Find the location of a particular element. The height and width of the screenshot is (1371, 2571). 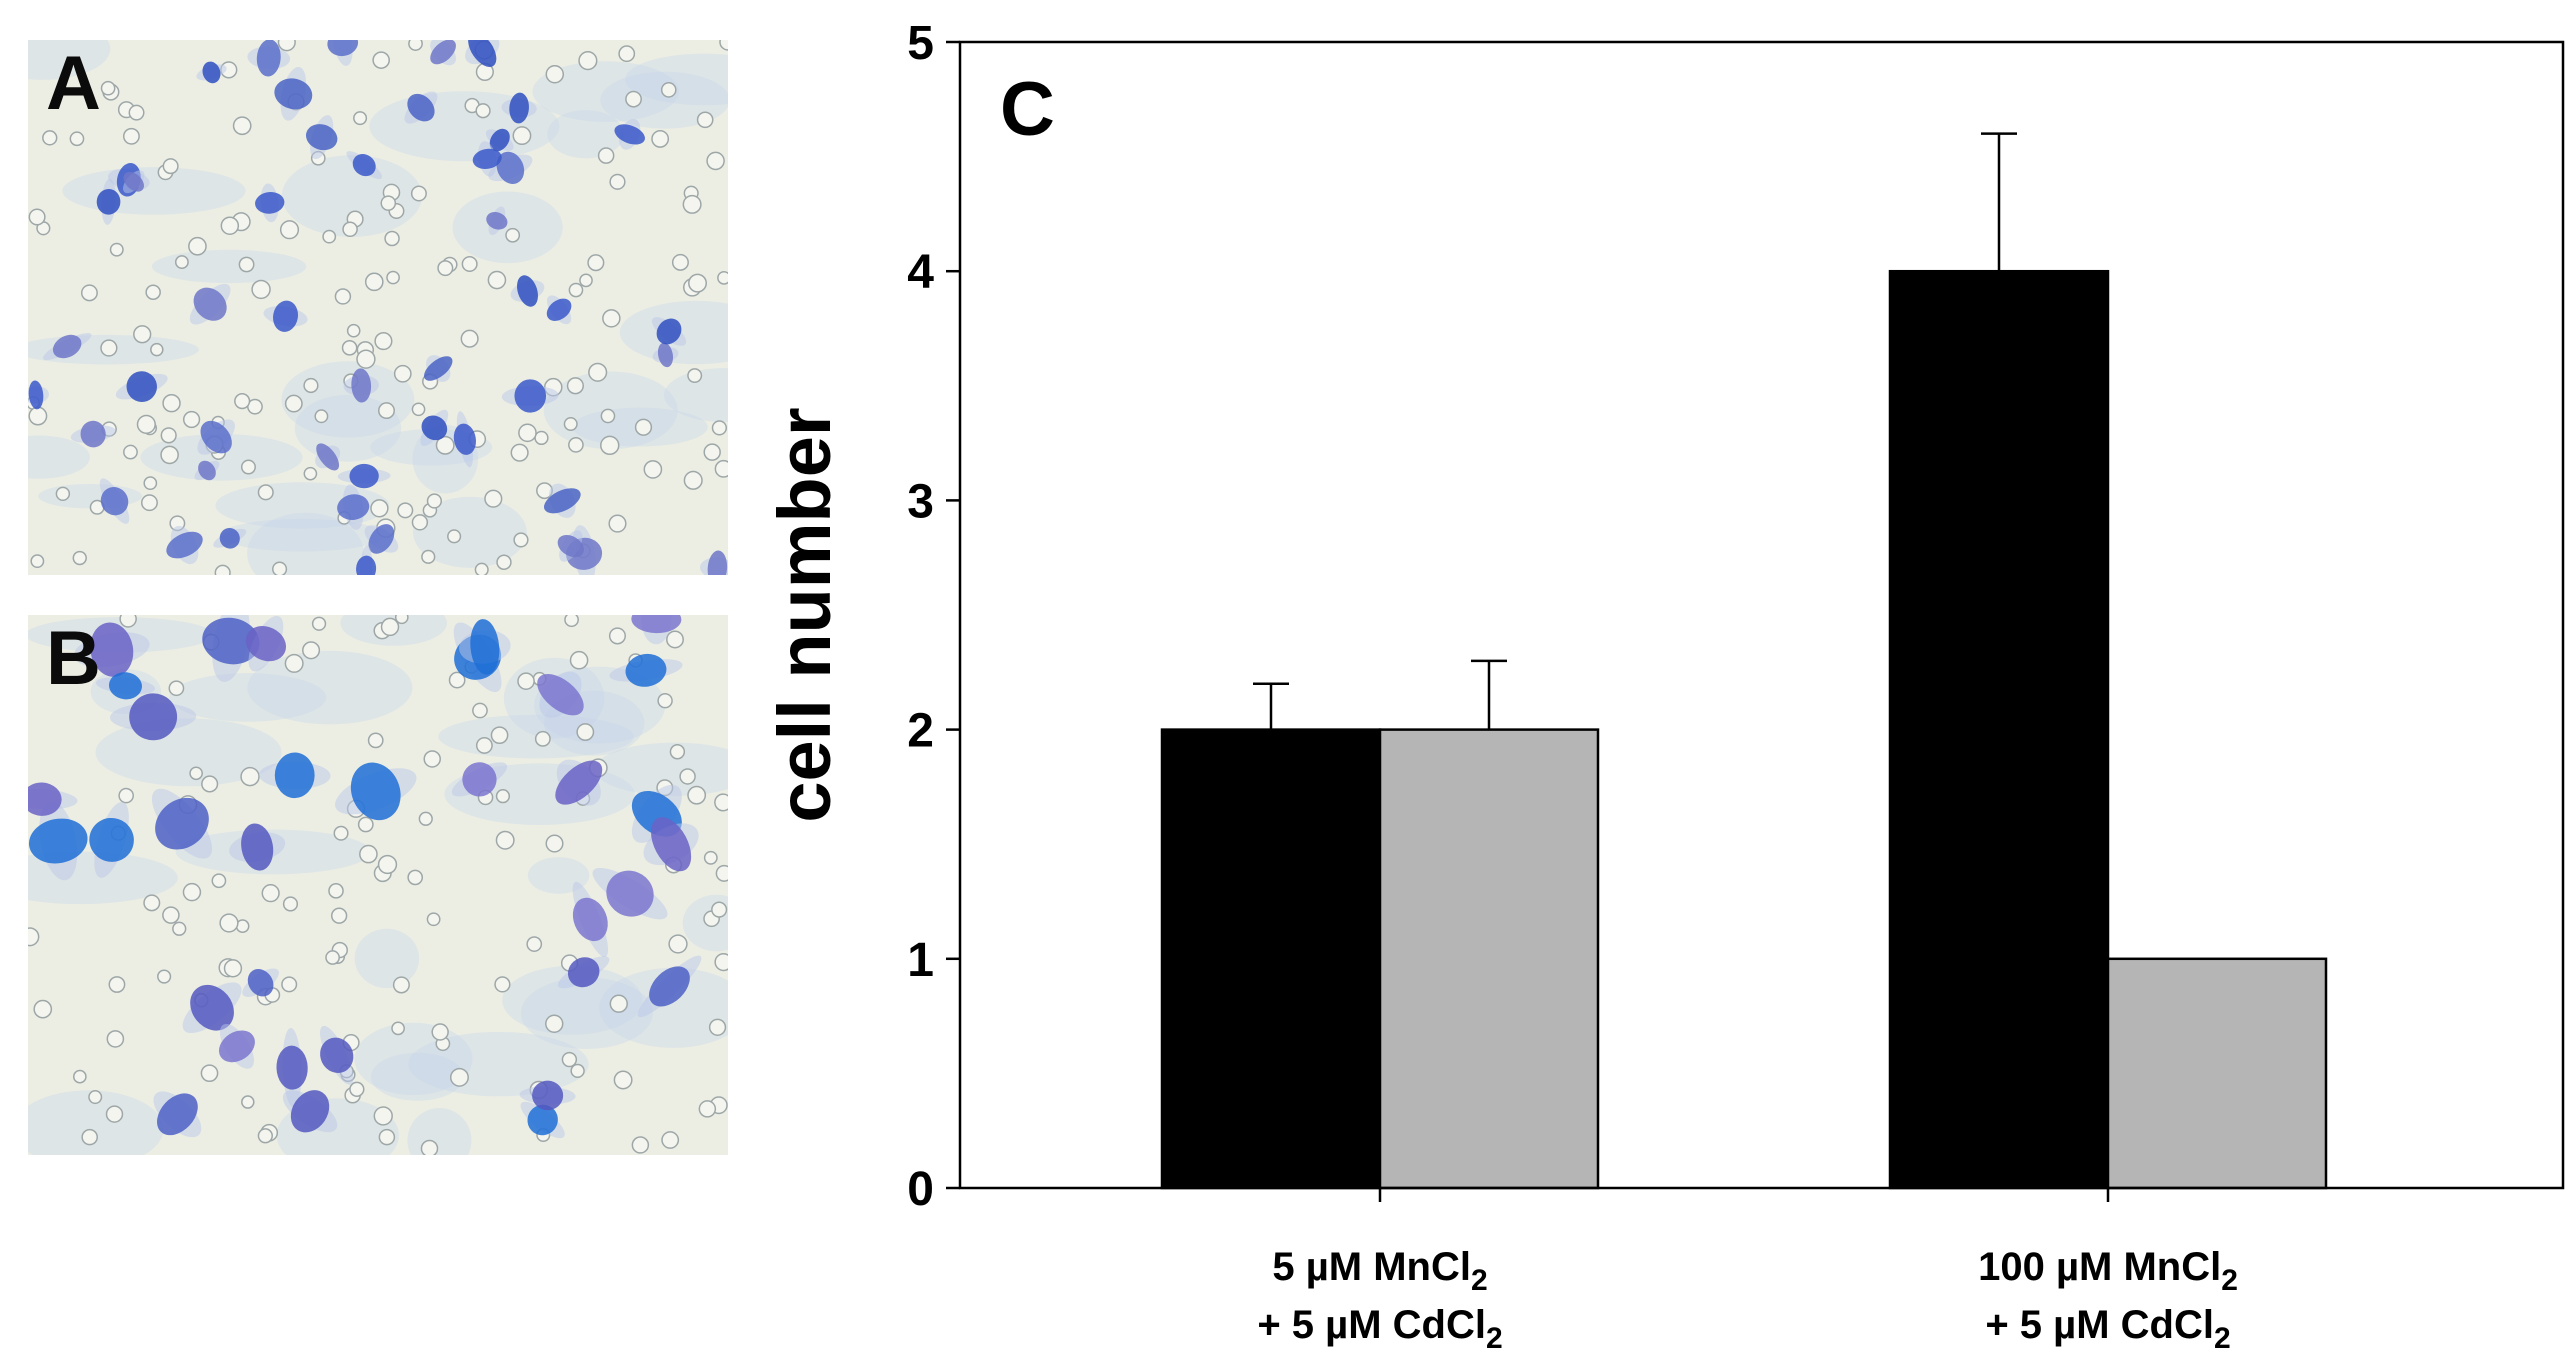

micrograph-panel-b: B is located at coordinates (378, 885).